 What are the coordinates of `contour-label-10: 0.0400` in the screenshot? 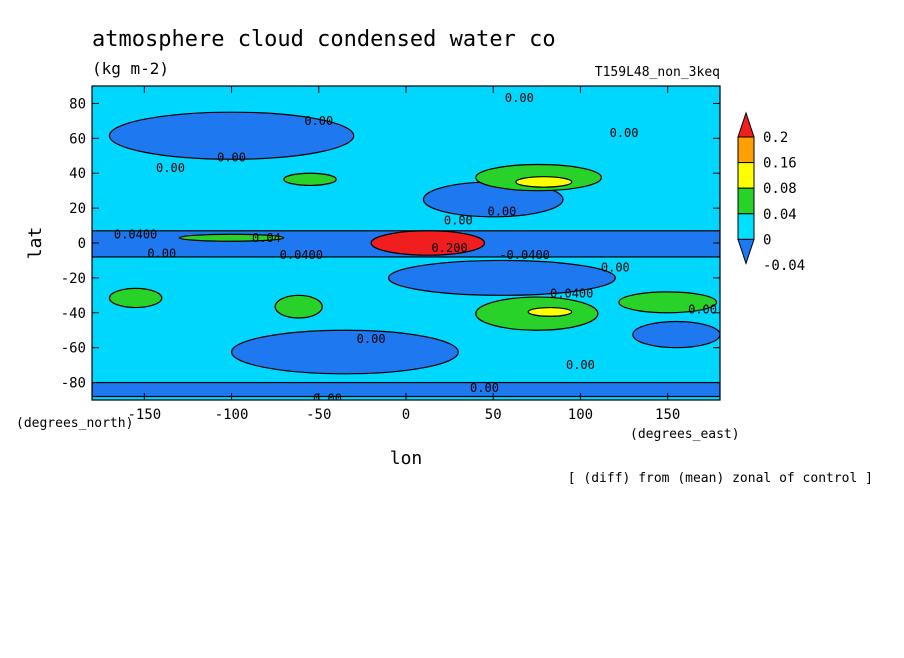 It's located at (301, 255).